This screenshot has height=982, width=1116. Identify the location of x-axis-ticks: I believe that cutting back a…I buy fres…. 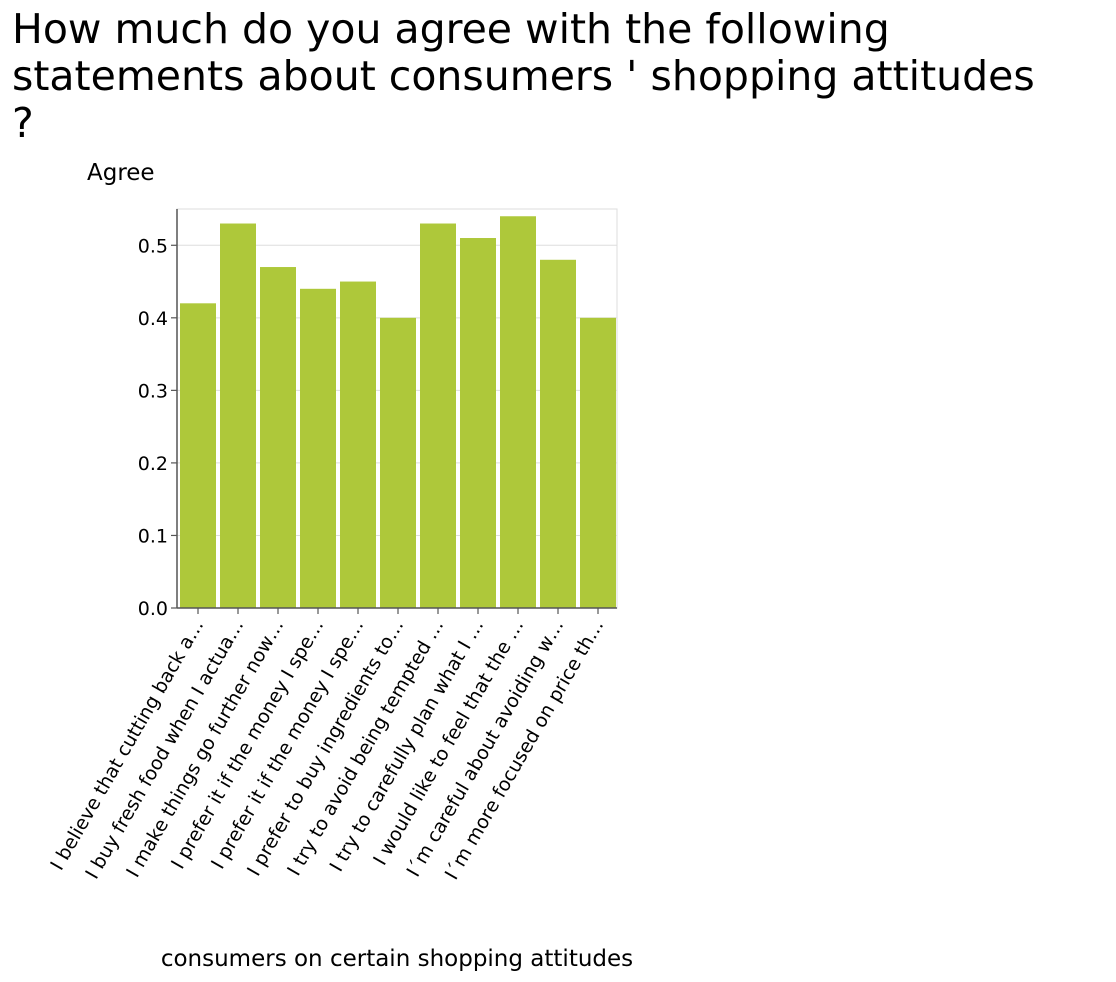
(327, 746).